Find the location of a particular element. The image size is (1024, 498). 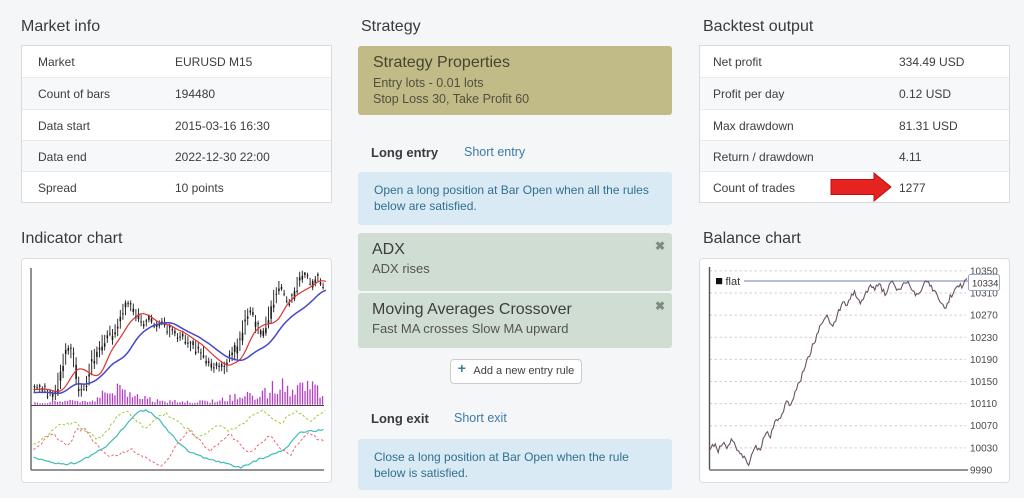

svg-text: 10230 is located at coordinates (984, 338).